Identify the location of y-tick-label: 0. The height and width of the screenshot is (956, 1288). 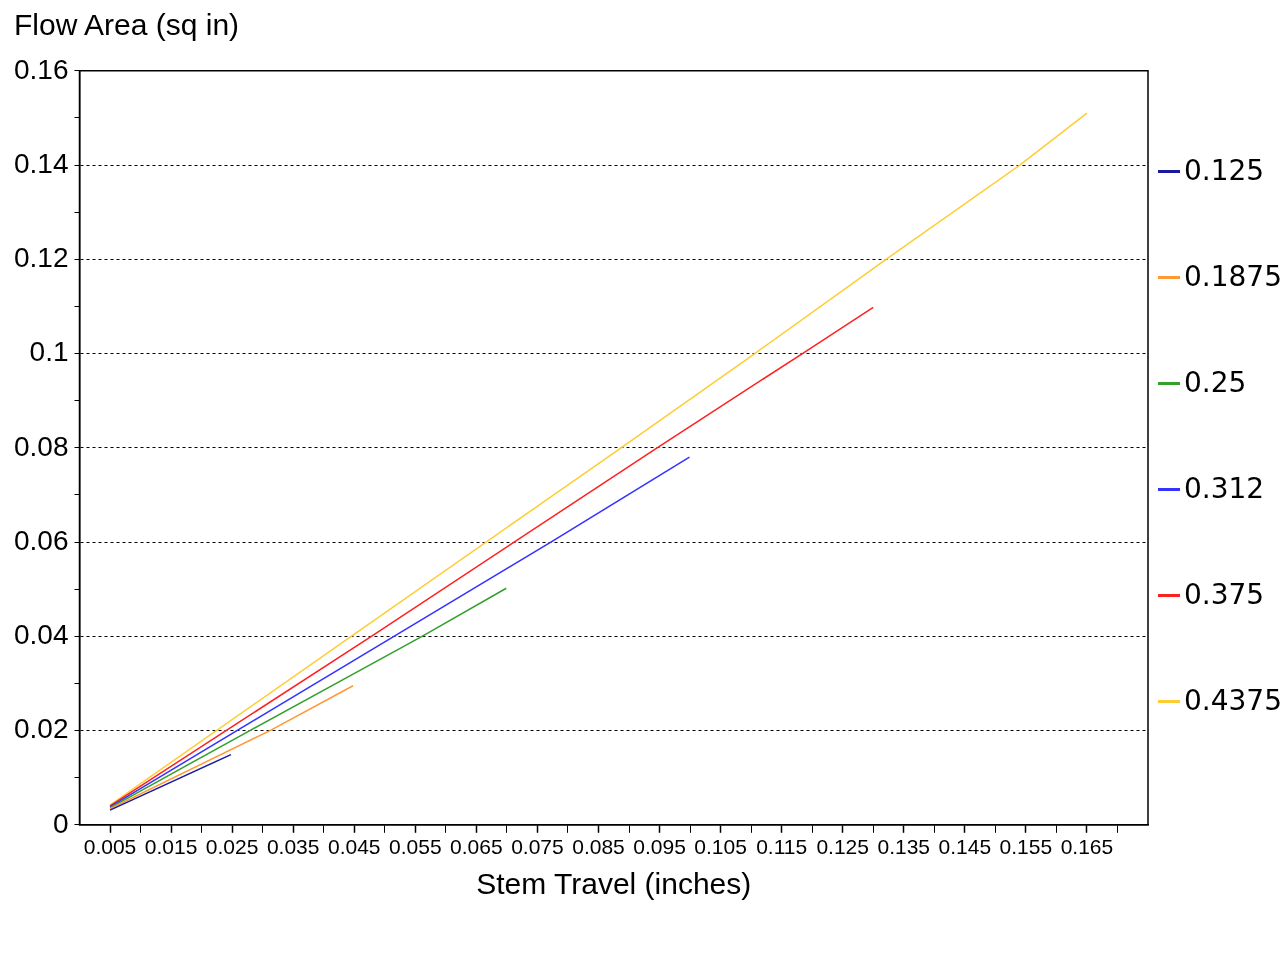
(60, 823).